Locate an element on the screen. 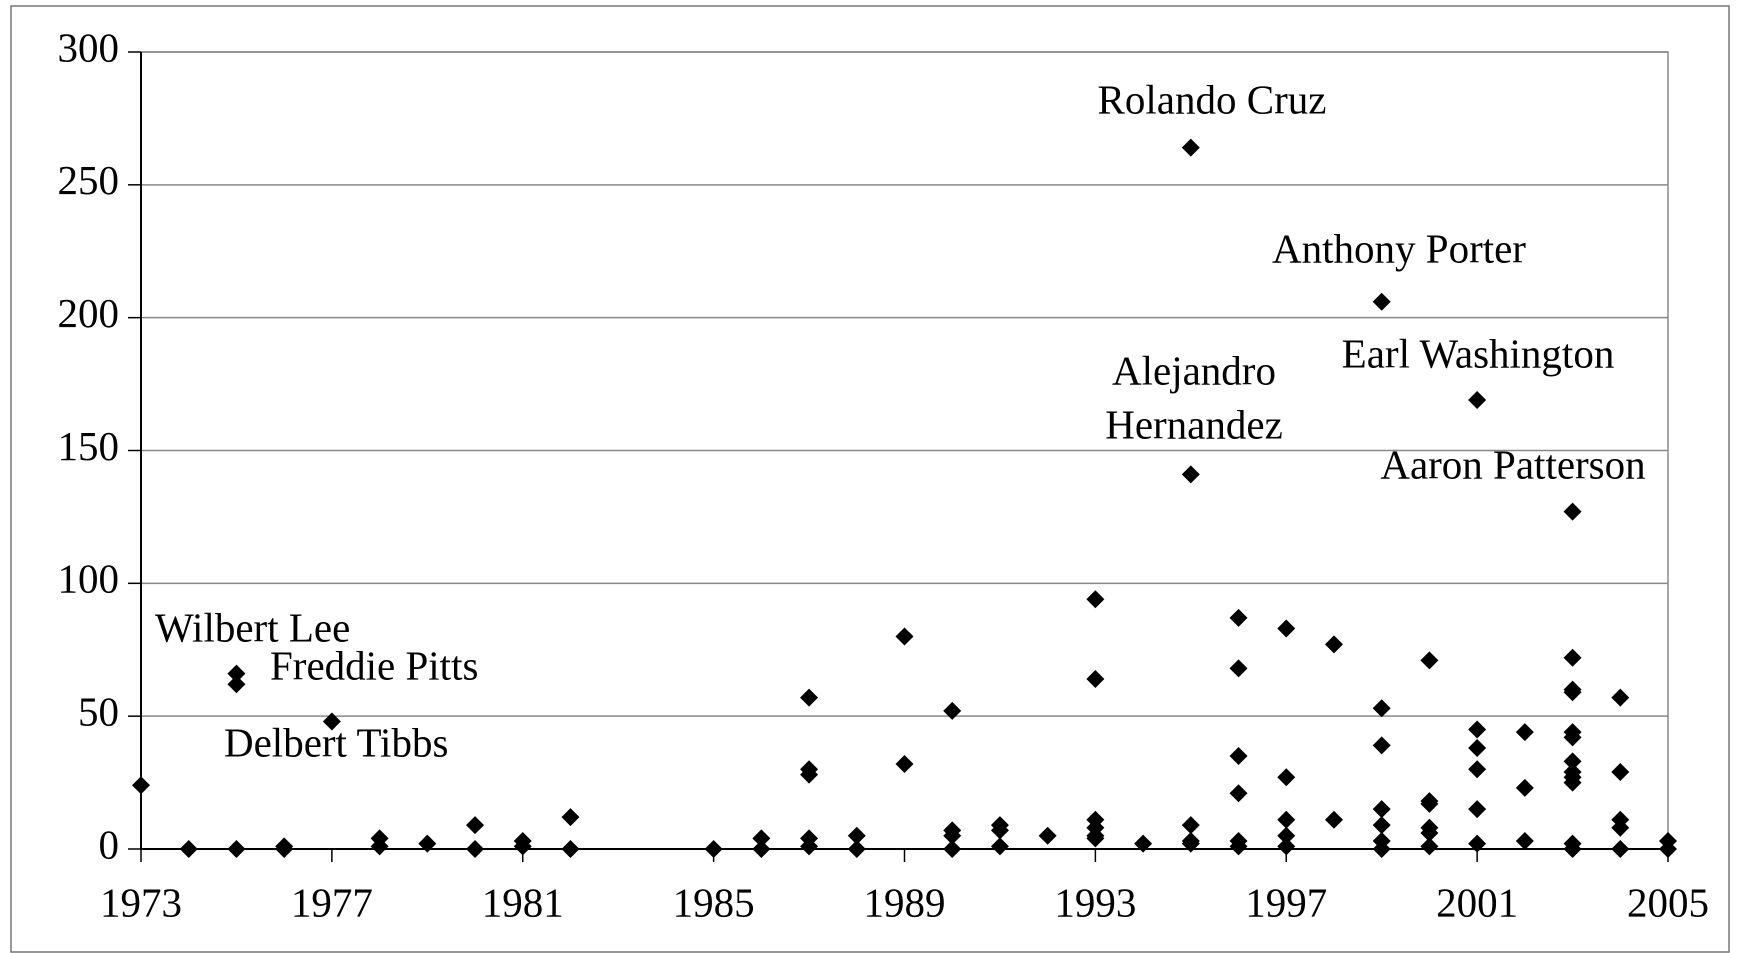 Image resolution: width=1741 pixels, height=953 pixels. annotation: Hernandez is located at coordinates (1194, 424).